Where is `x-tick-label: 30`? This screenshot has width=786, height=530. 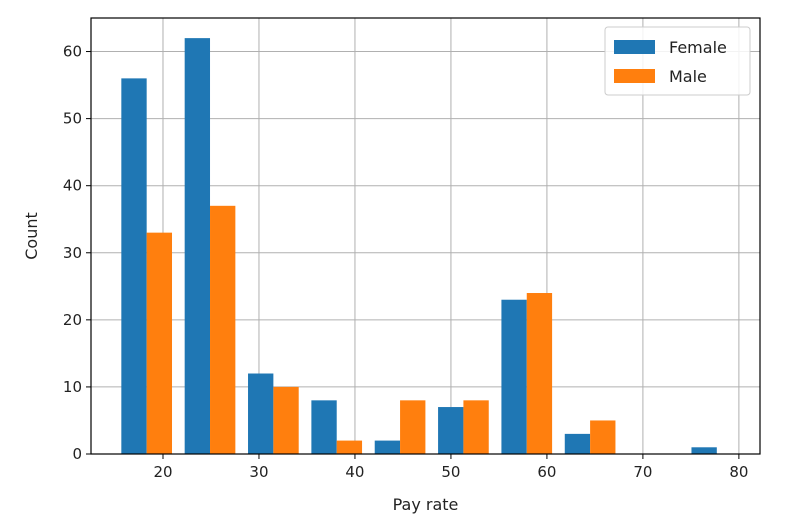
x-tick-label: 30 is located at coordinates (258, 472).